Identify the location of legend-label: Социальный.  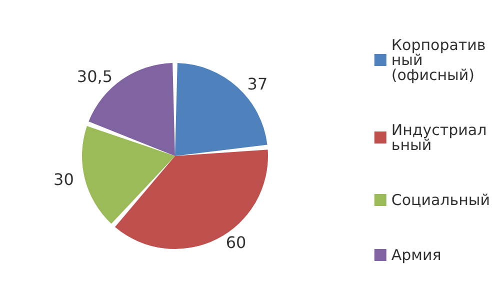
(440, 200).